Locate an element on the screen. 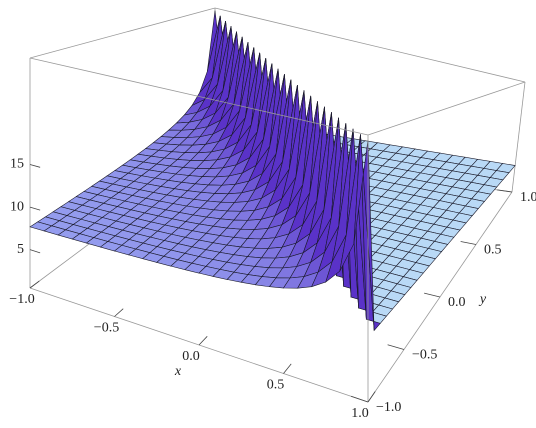 The image size is (536, 428). x-tick-label: −0.5 is located at coordinates (106, 328).